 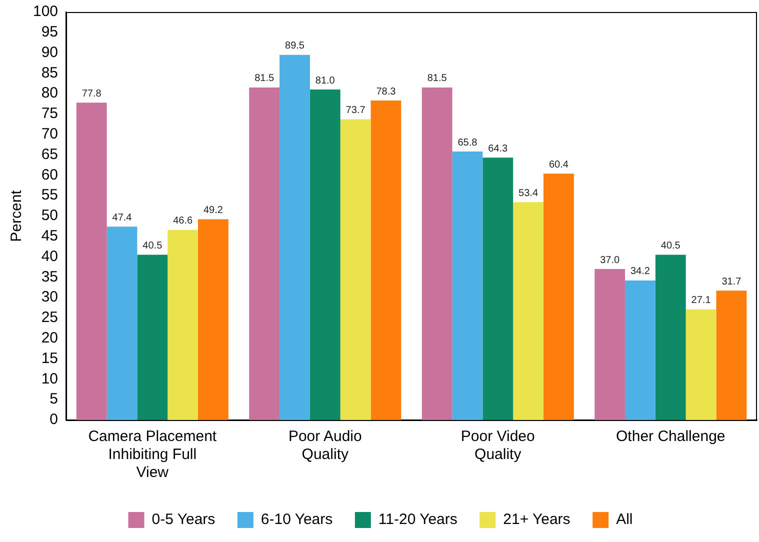 What do you see at coordinates (418, 519) in the screenshot?
I see `legend-label: 11-20 Years` at bounding box center [418, 519].